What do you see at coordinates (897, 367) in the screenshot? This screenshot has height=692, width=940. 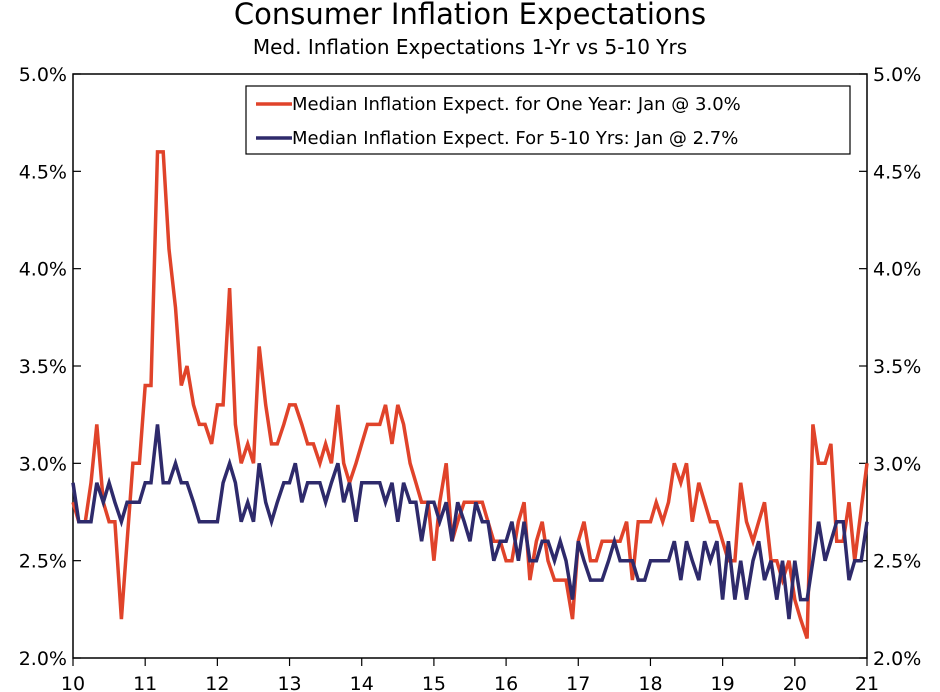 I see `y-tick-right-label: 3.5%` at bounding box center [897, 367].